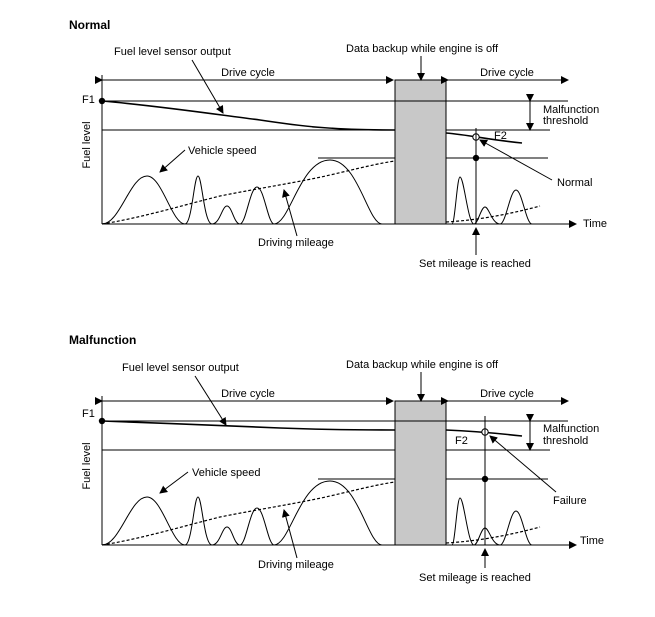 The width and height of the screenshot is (655, 617). I want to click on failure-label: Failure, so click(570, 501).